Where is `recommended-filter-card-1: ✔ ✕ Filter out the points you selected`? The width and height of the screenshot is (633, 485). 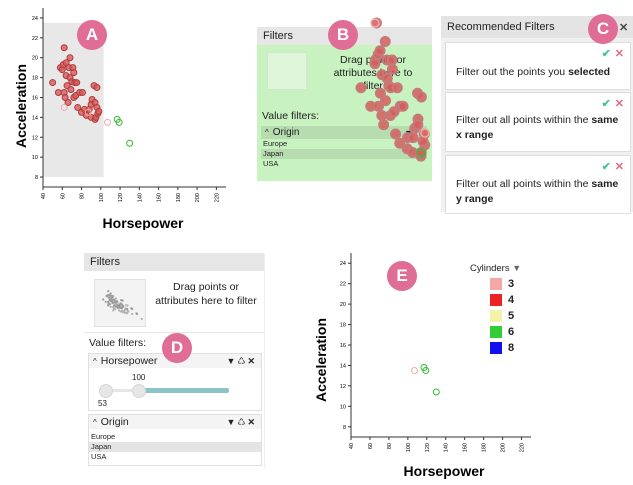 recommended-filter-card-1: ✔ ✕ Filter out the points you selected is located at coordinates (538, 66).